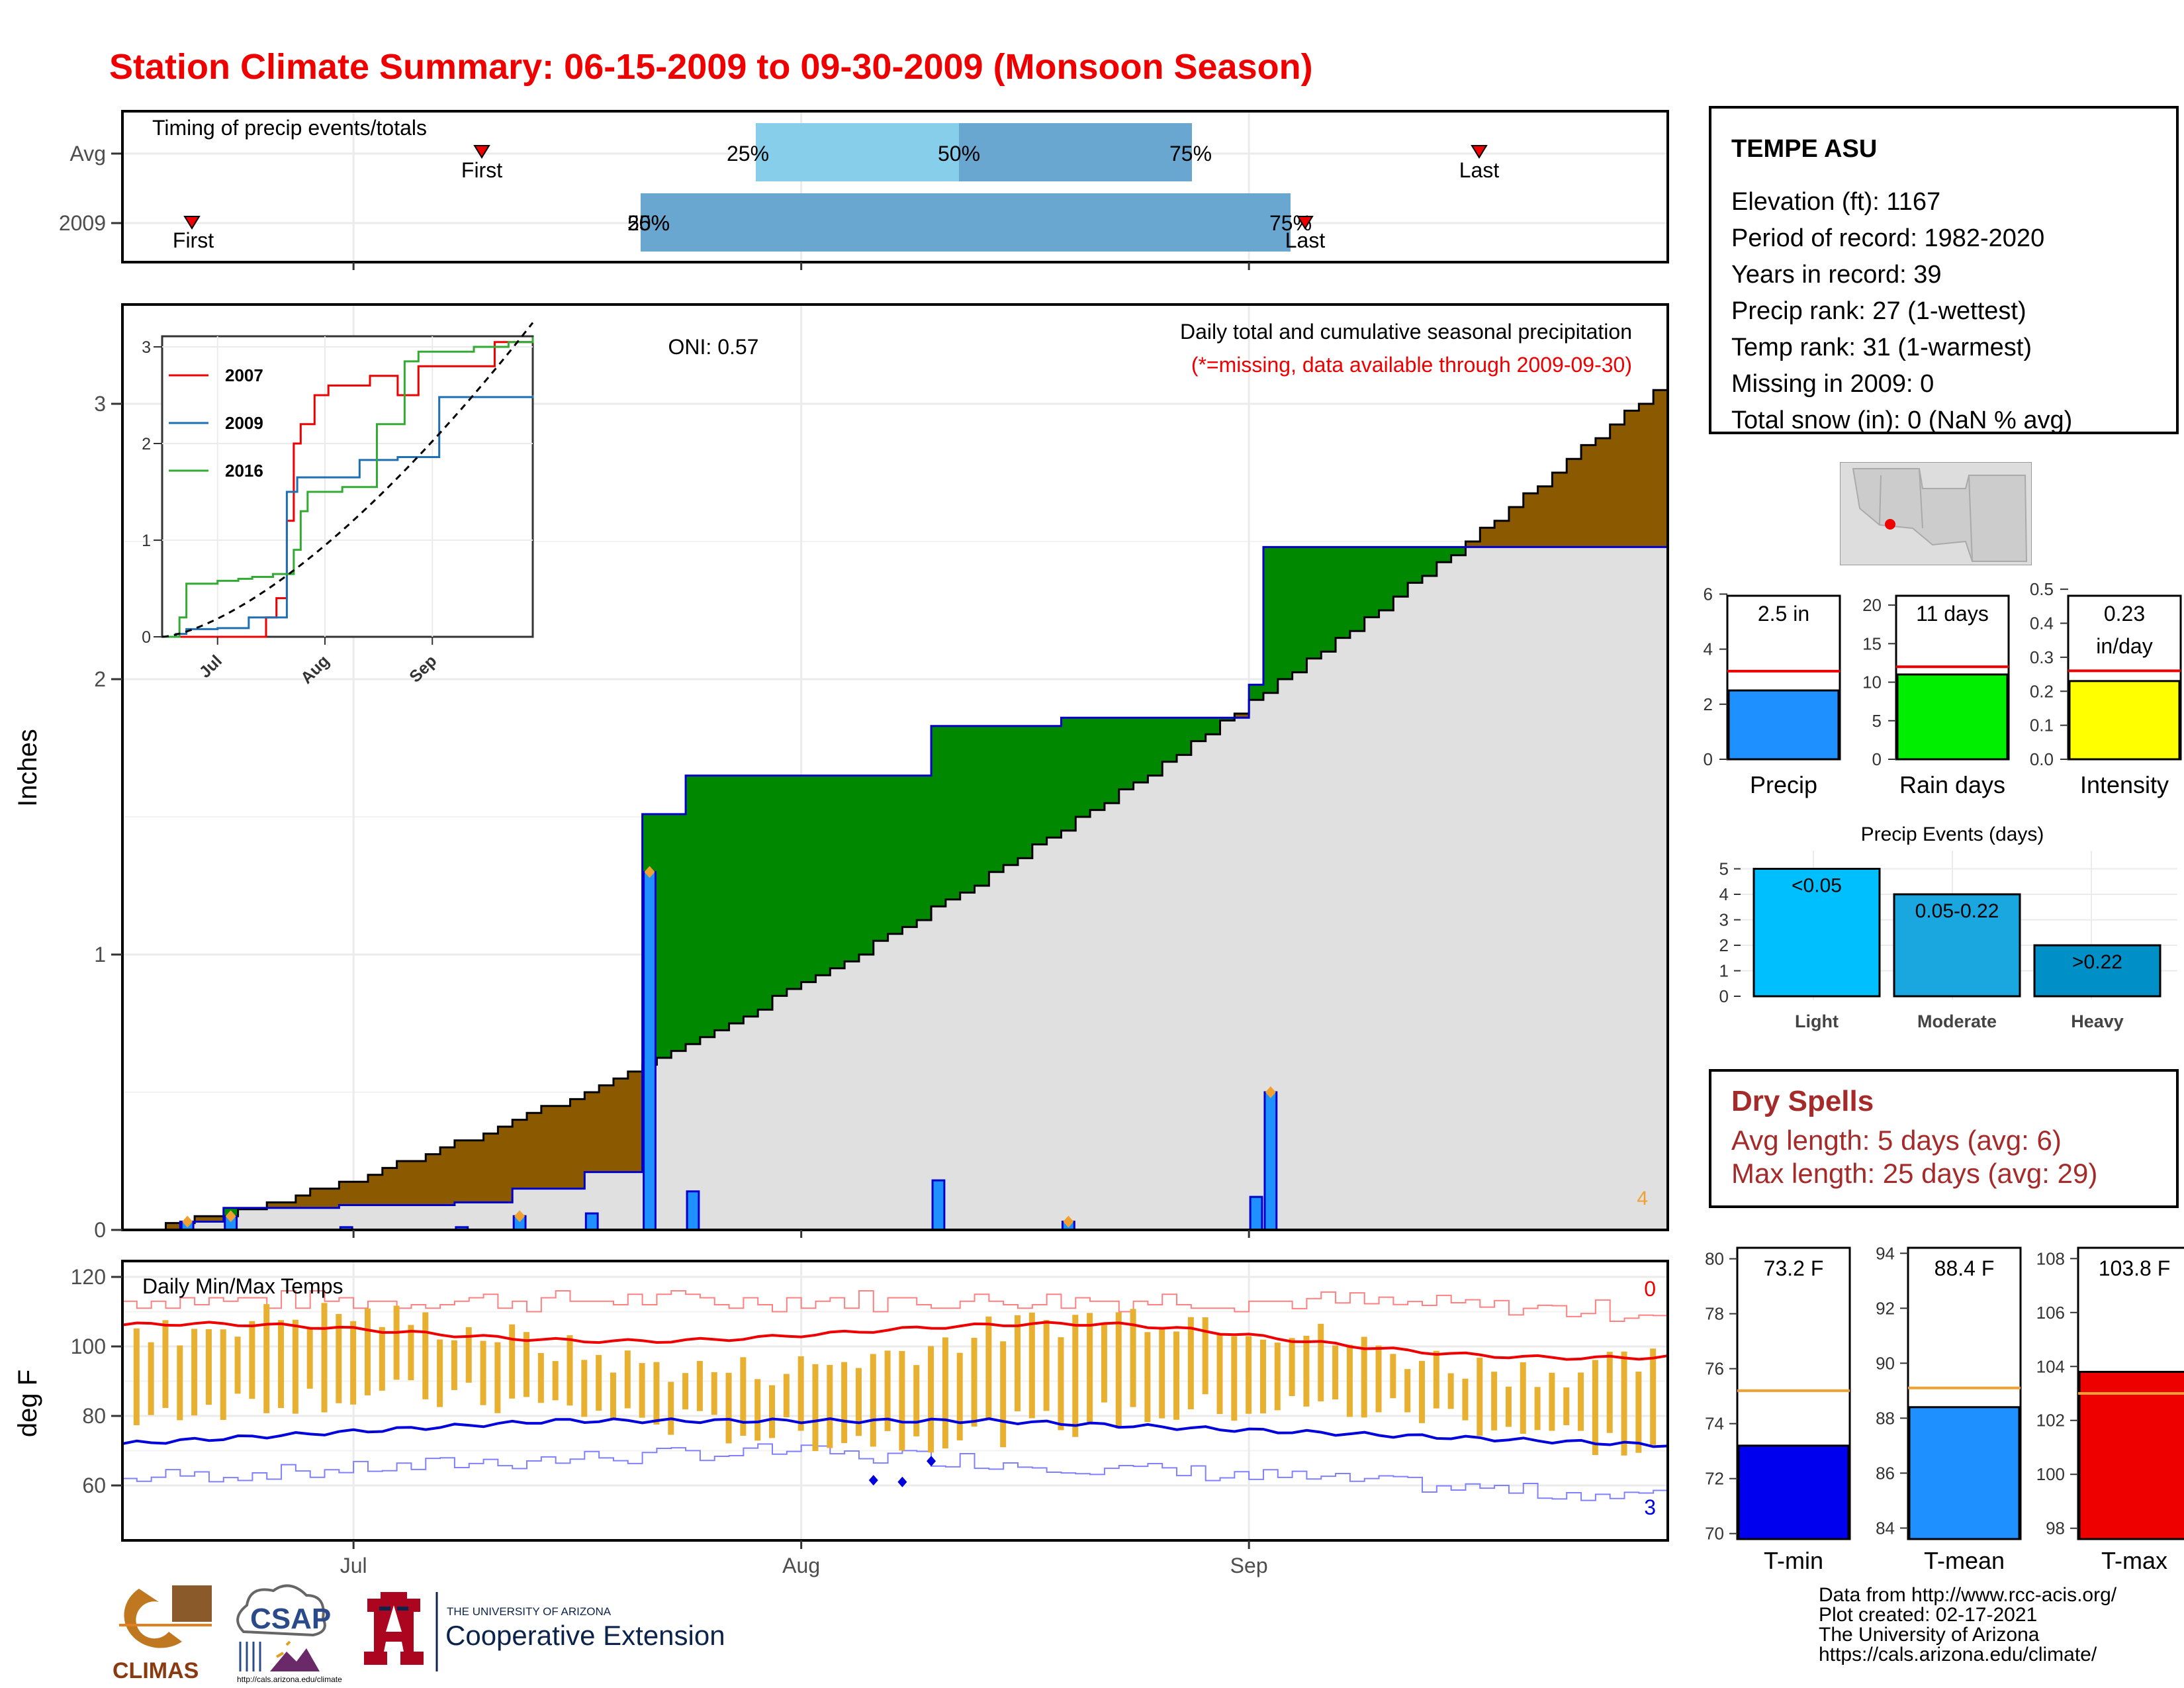 This screenshot has width=2184, height=1688. I want to click on record-marker, so click(649, 872).